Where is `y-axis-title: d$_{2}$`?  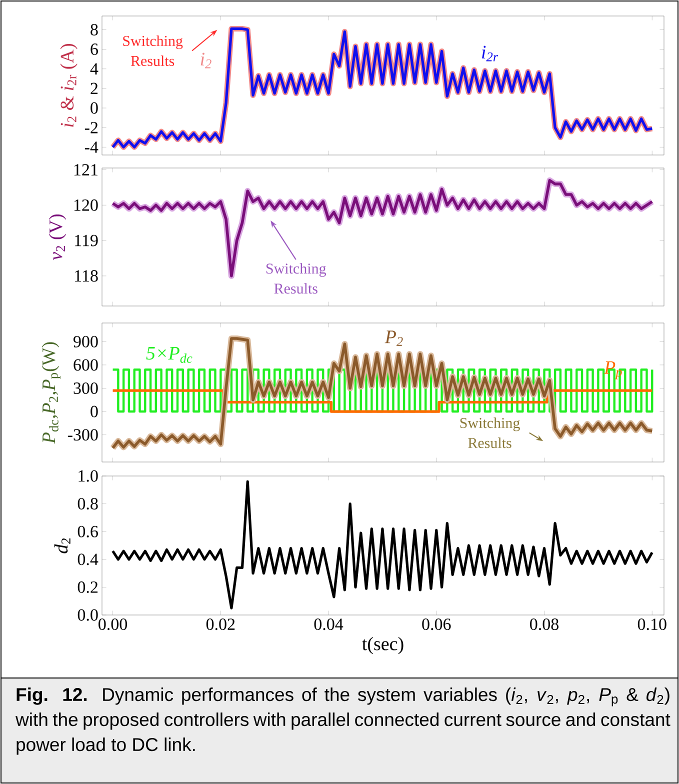 y-axis-title: d$_{2}$ is located at coordinates (62, 546).